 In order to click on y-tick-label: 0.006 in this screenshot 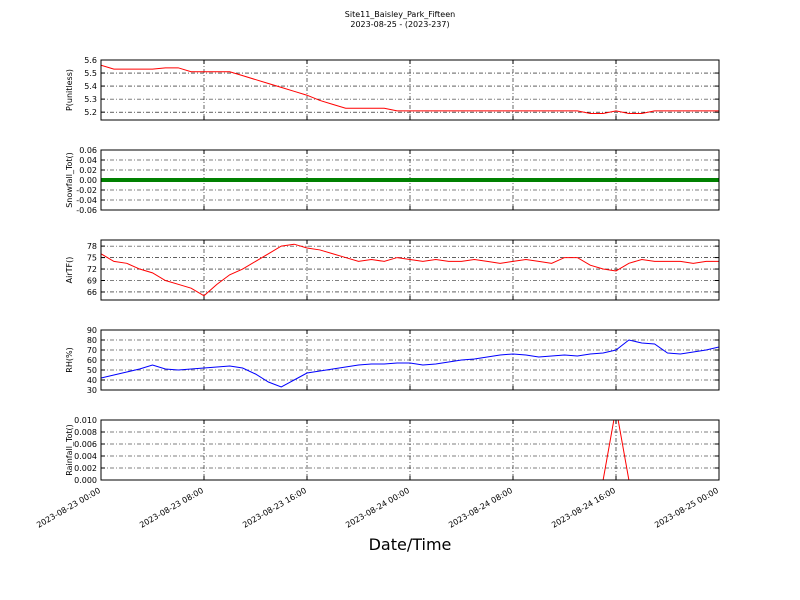, I will do `click(85, 444)`.